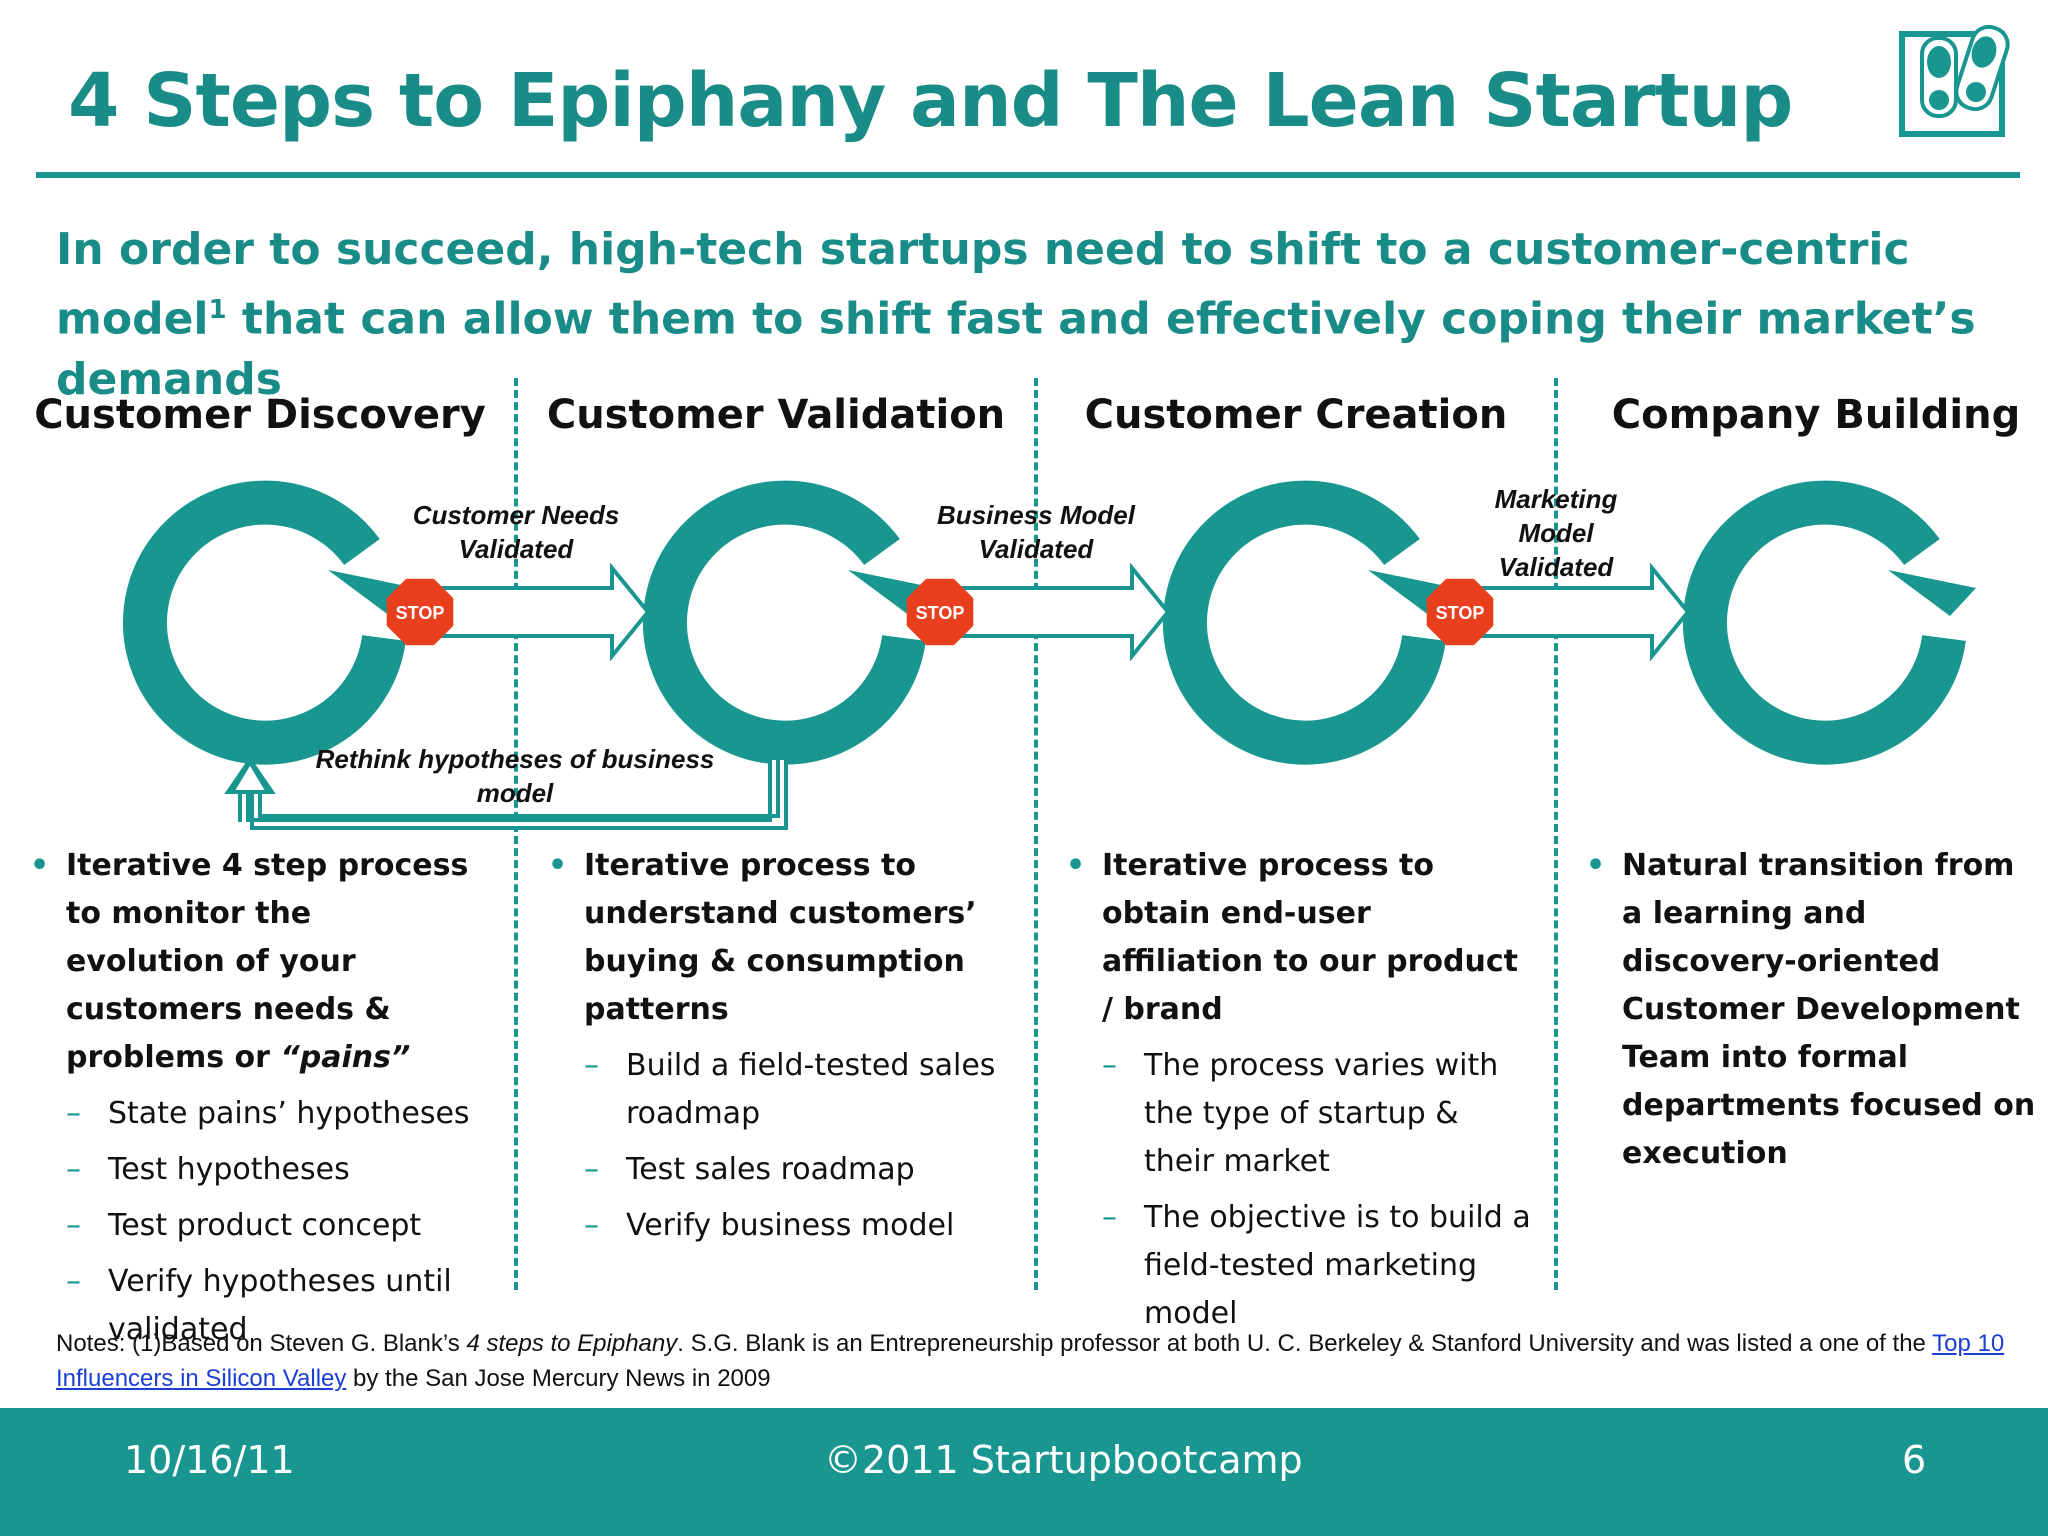 This screenshot has height=1536, width=2048. I want to click on feedback-label: Rethink hypotheses of business model, so click(515, 776).